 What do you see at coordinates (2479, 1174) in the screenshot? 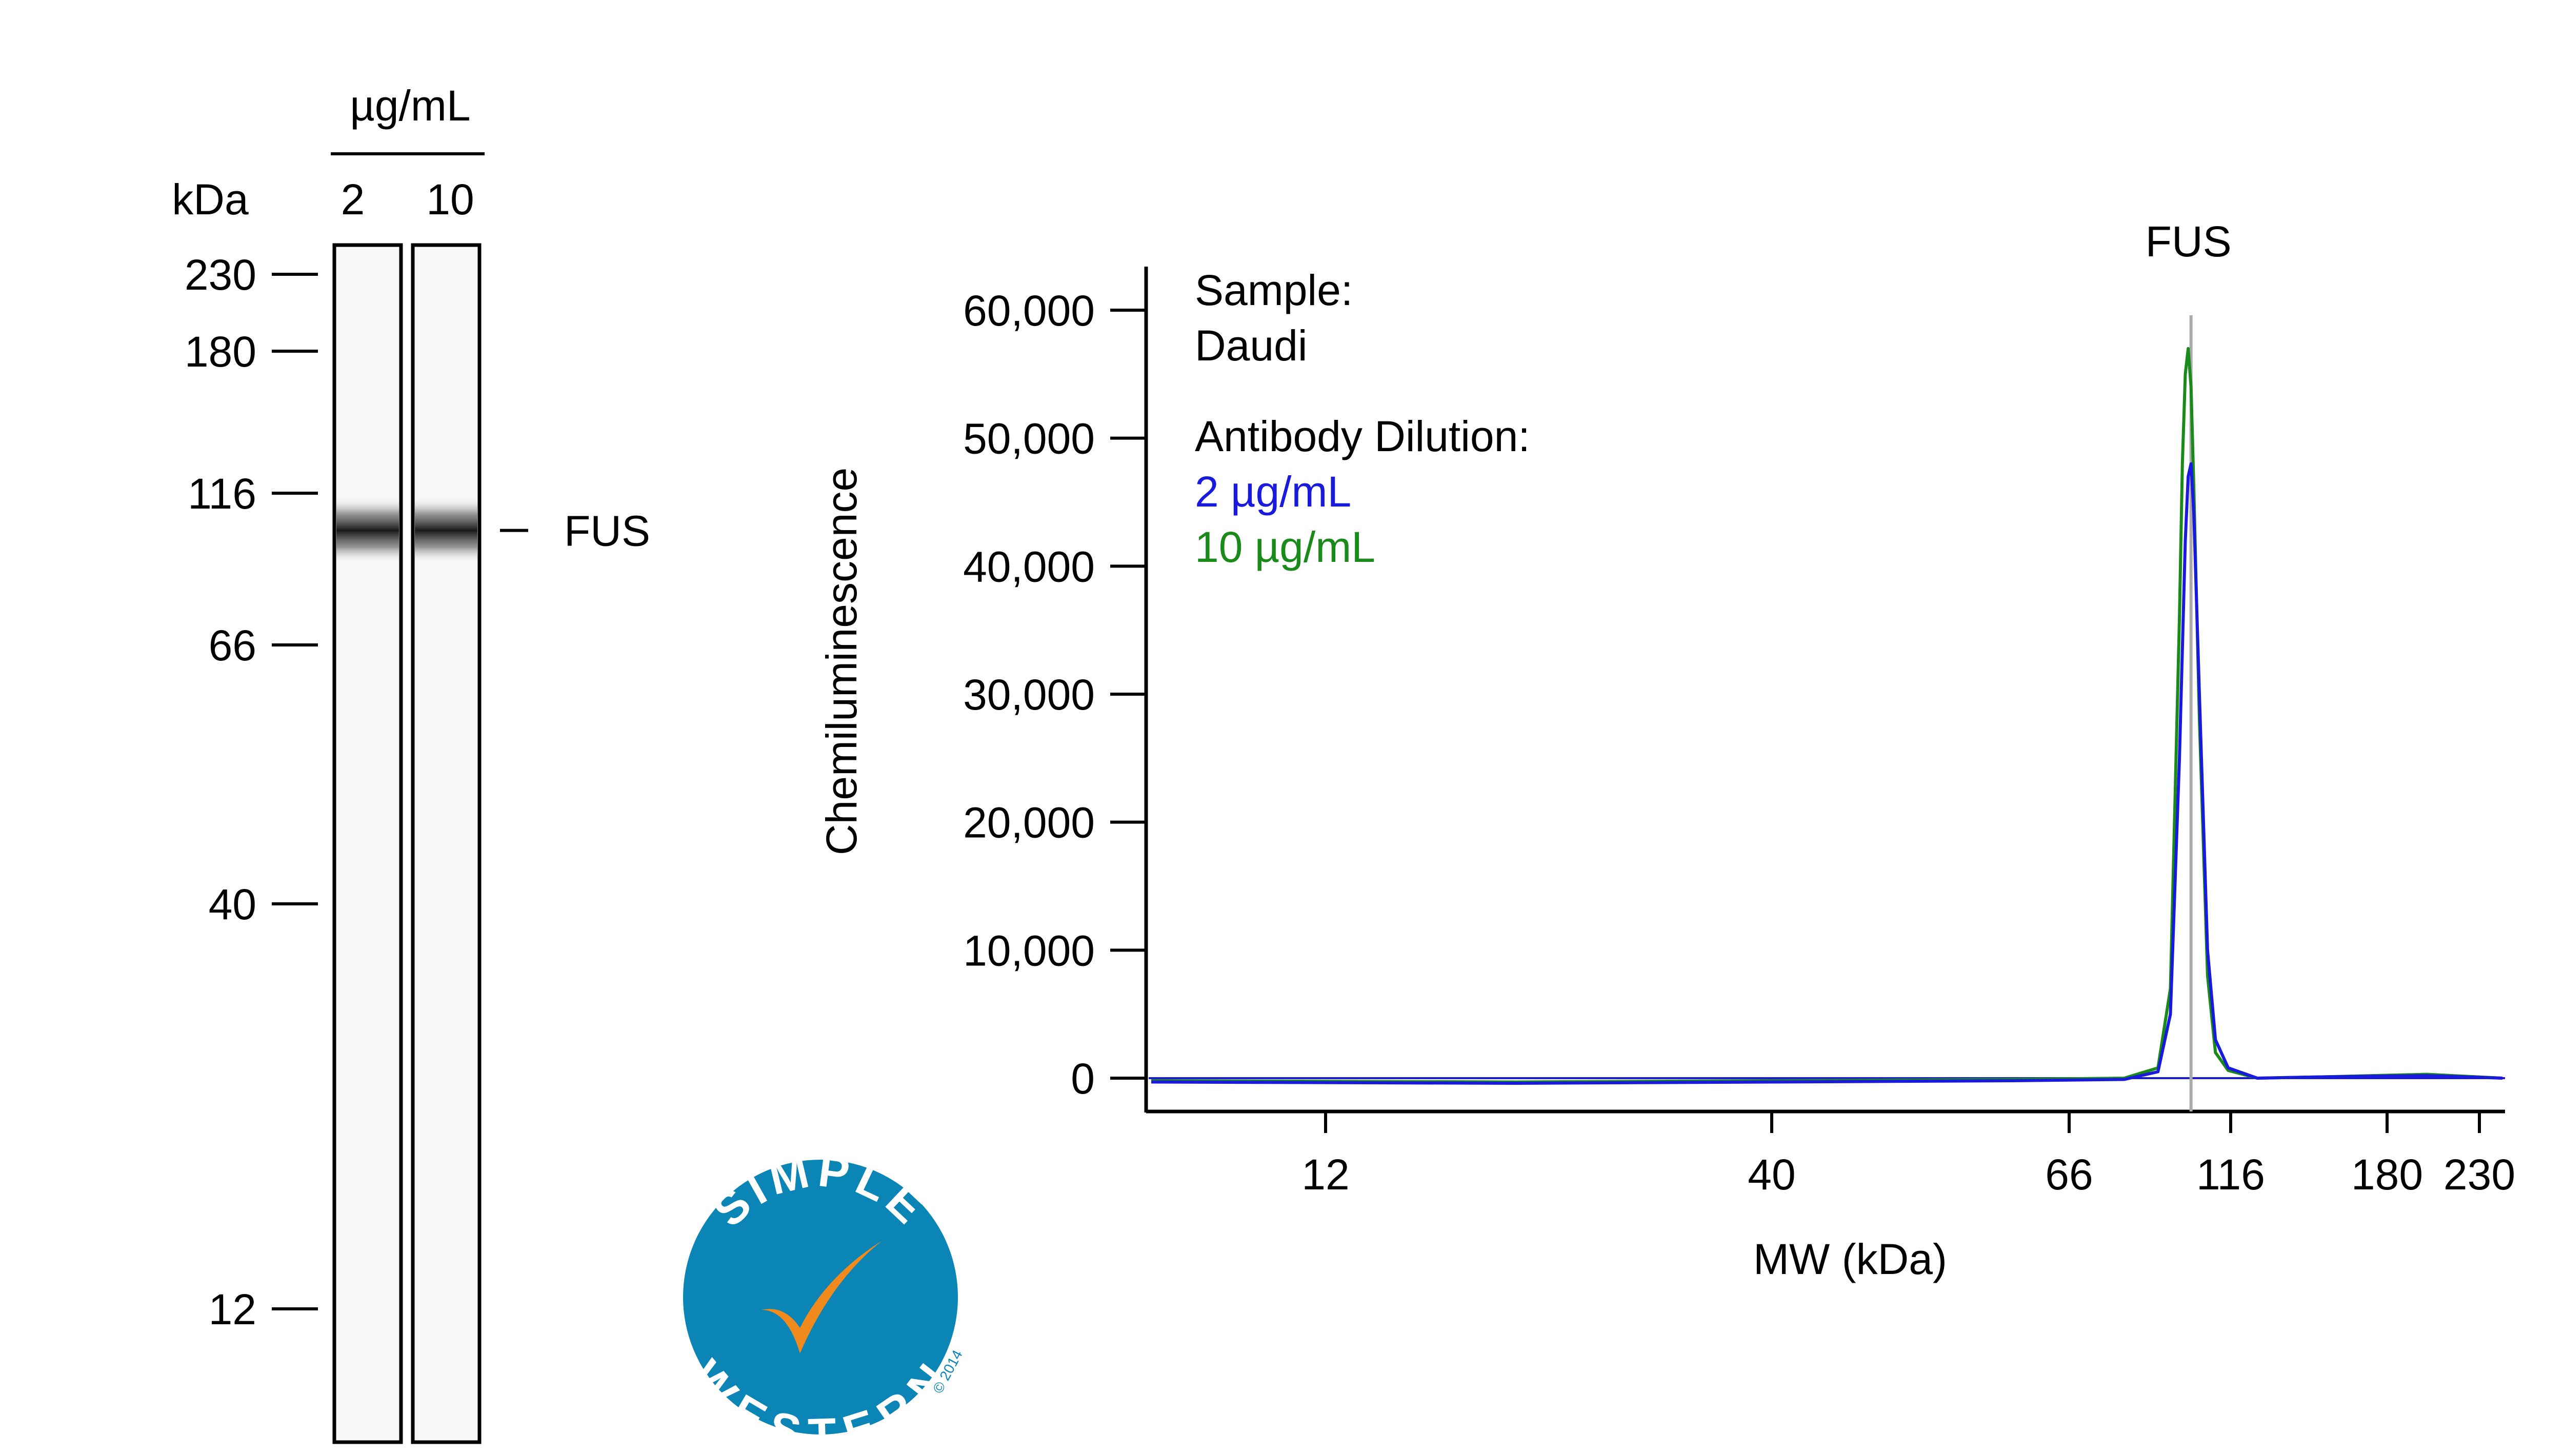
I see `x-tick-label-230: 230` at bounding box center [2479, 1174].